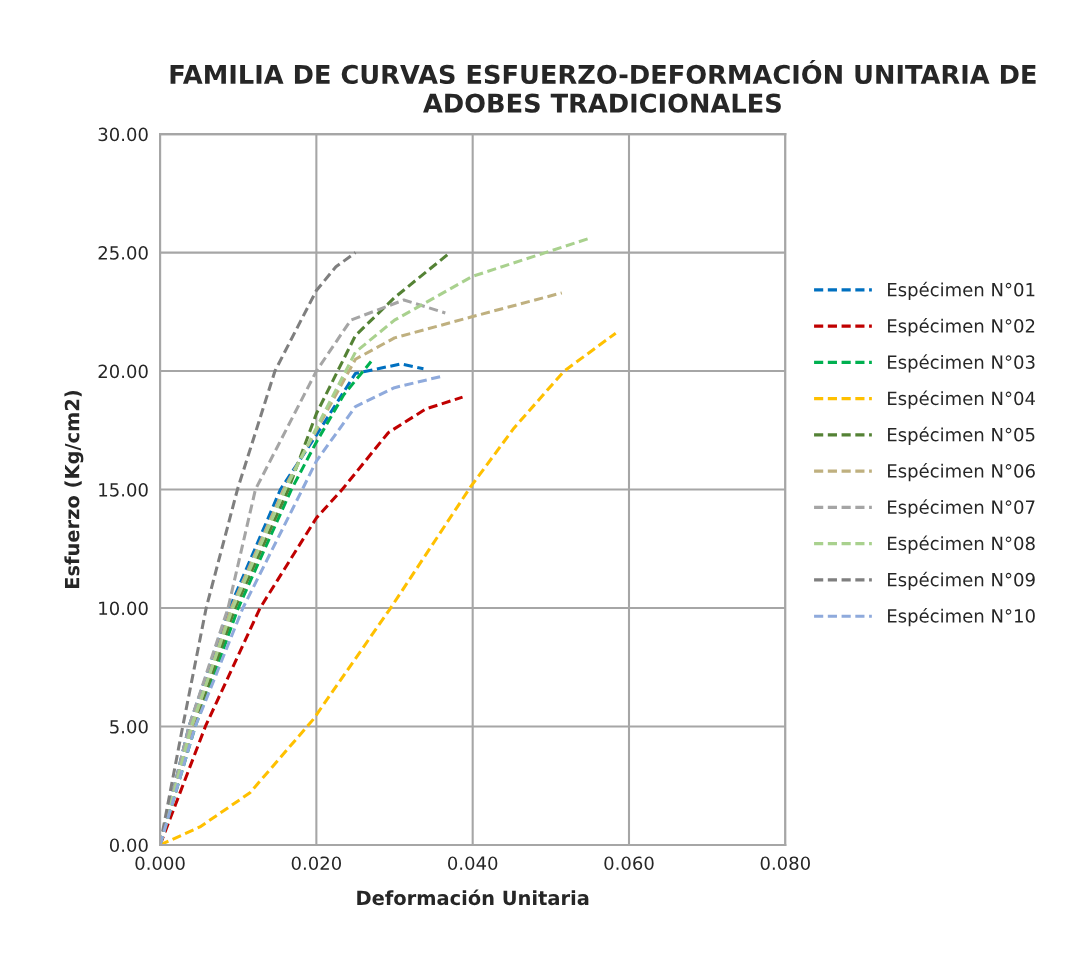 The image size is (1067, 958). I want to click on y-tick-label: 25.00, so click(123, 253).